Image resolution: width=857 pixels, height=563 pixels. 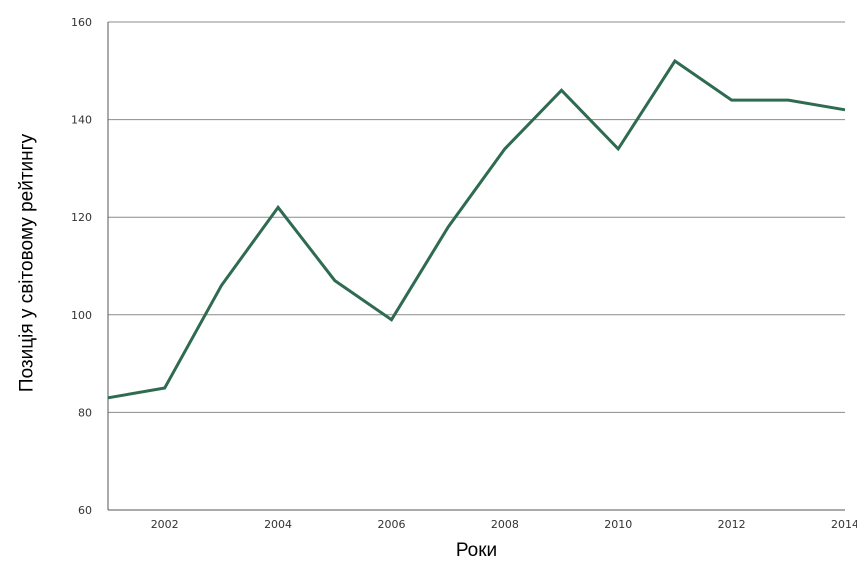 I want to click on y-tick-label-160: 160, so click(x=81, y=22).